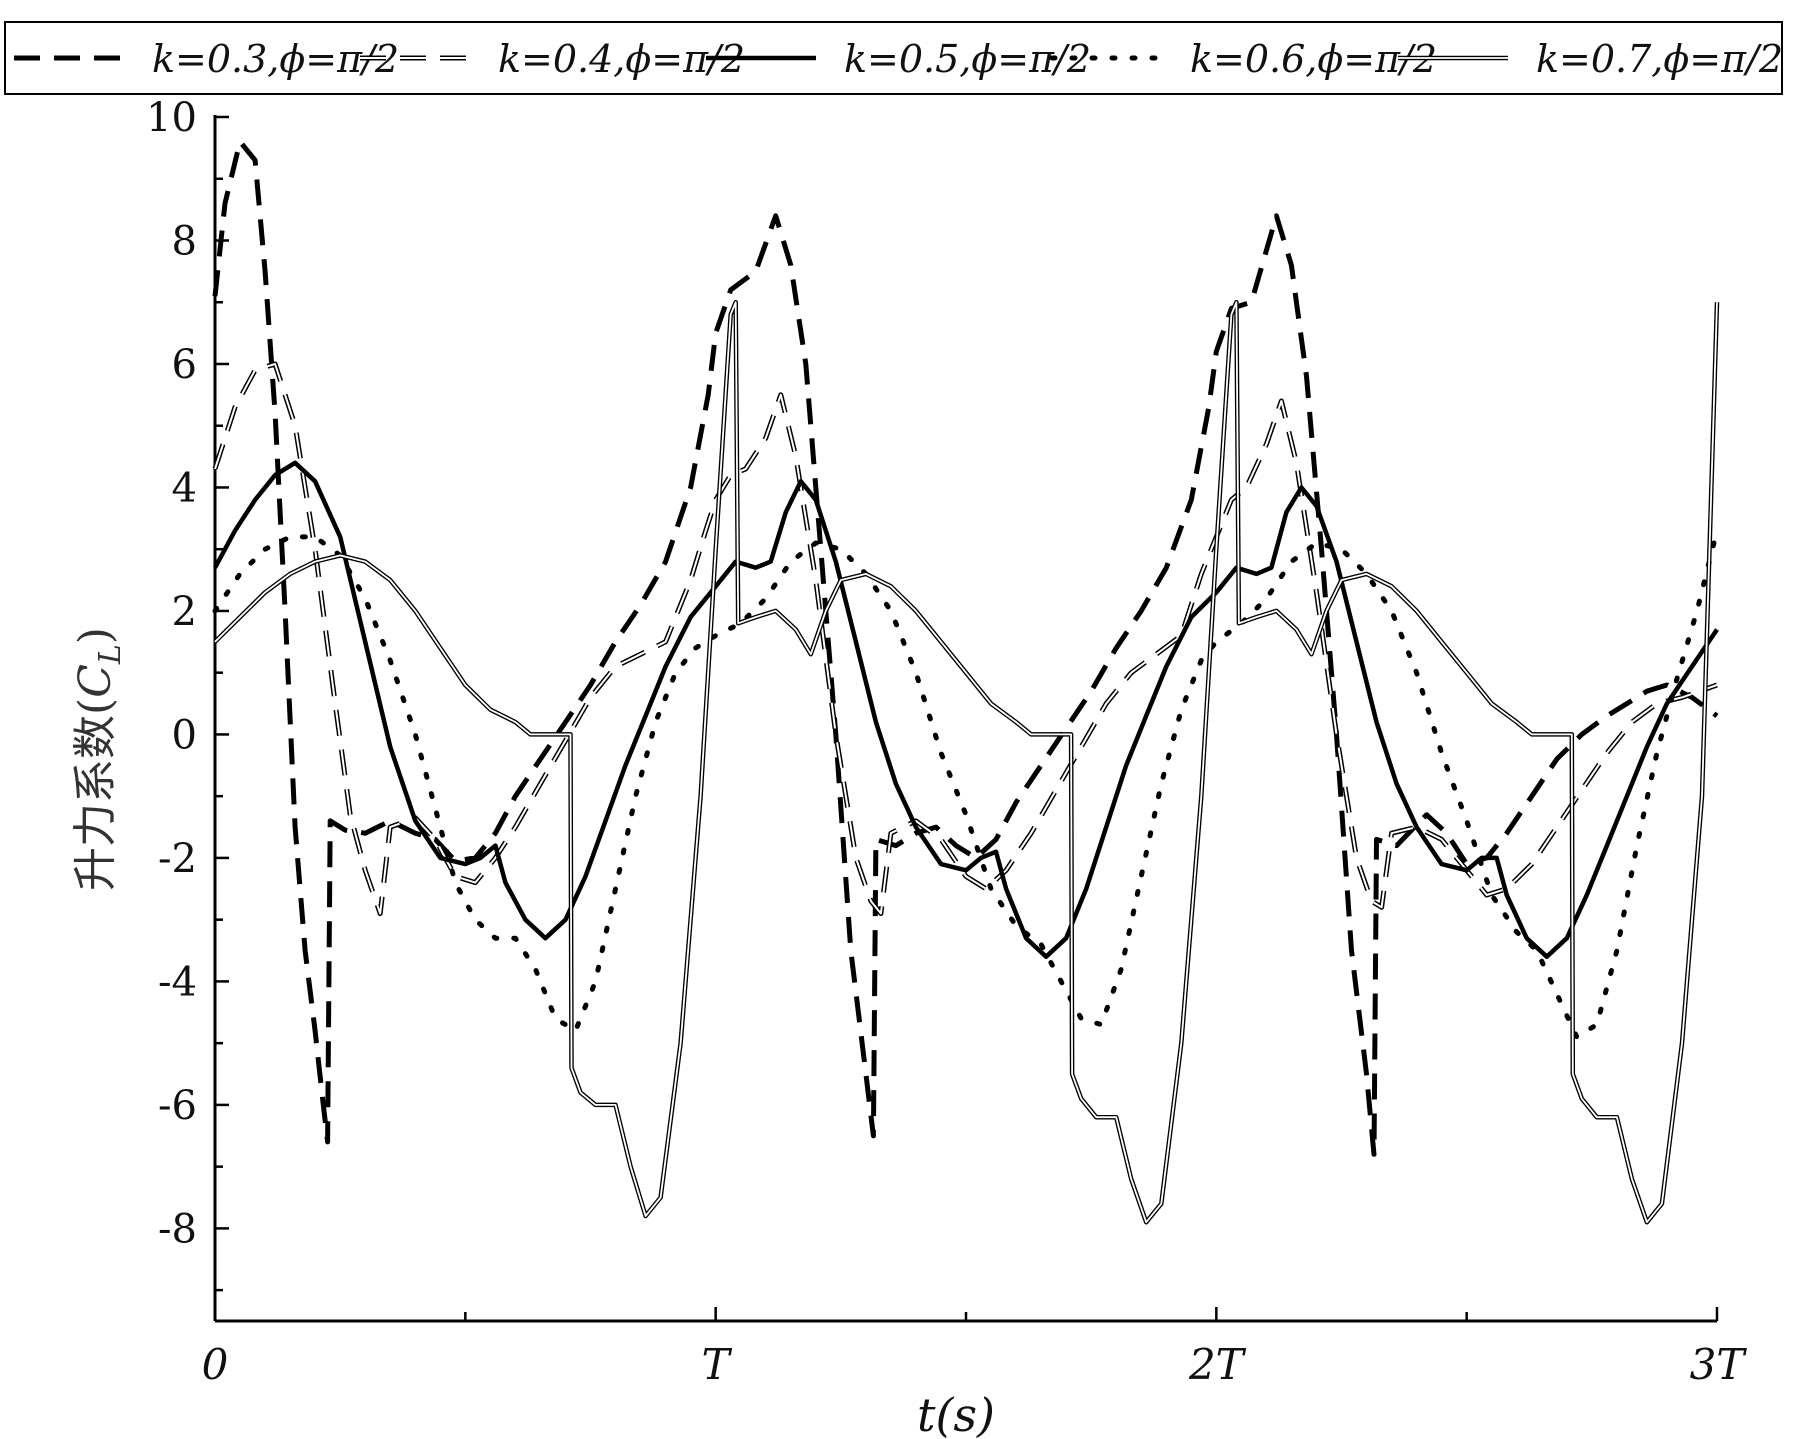 This screenshot has width=1813, height=1439. I want to click on y-axis-title: 升力系数(CL), so click(99, 759).